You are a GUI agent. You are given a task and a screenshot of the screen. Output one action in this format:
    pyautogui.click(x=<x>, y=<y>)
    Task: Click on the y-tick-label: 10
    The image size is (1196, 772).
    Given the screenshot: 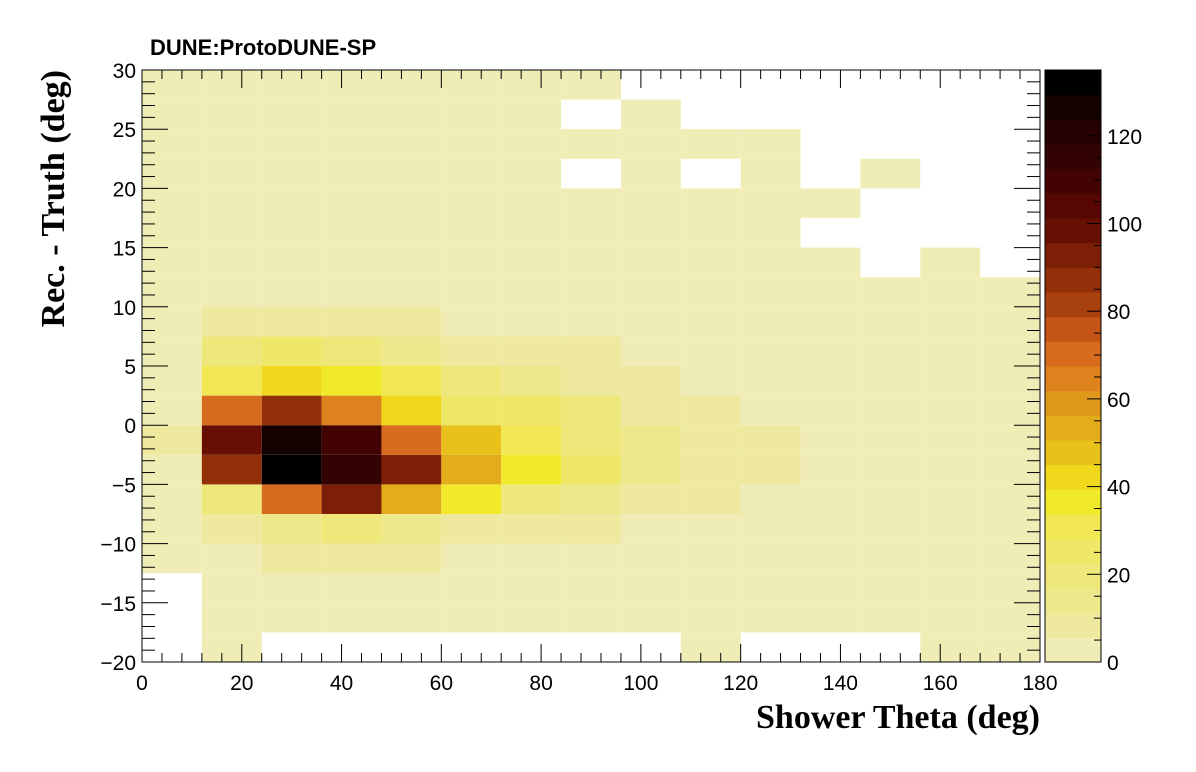 What is the action you would take?
    pyautogui.click(x=124, y=308)
    